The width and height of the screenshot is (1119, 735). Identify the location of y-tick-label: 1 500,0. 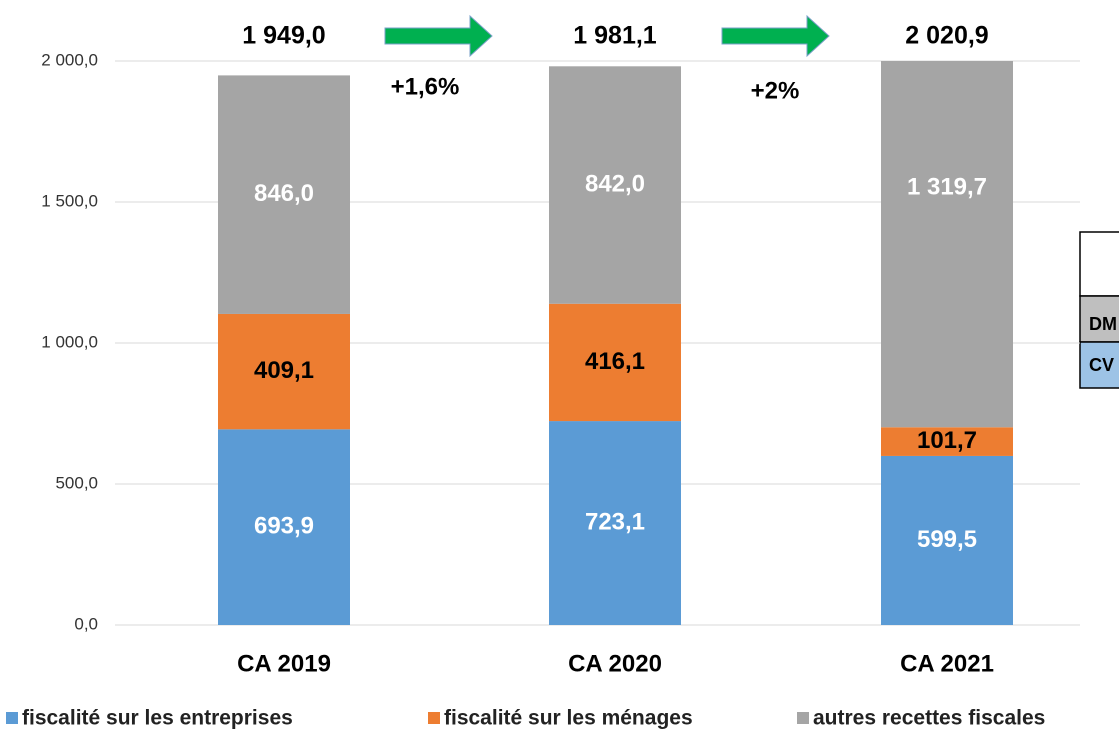
(69, 200).